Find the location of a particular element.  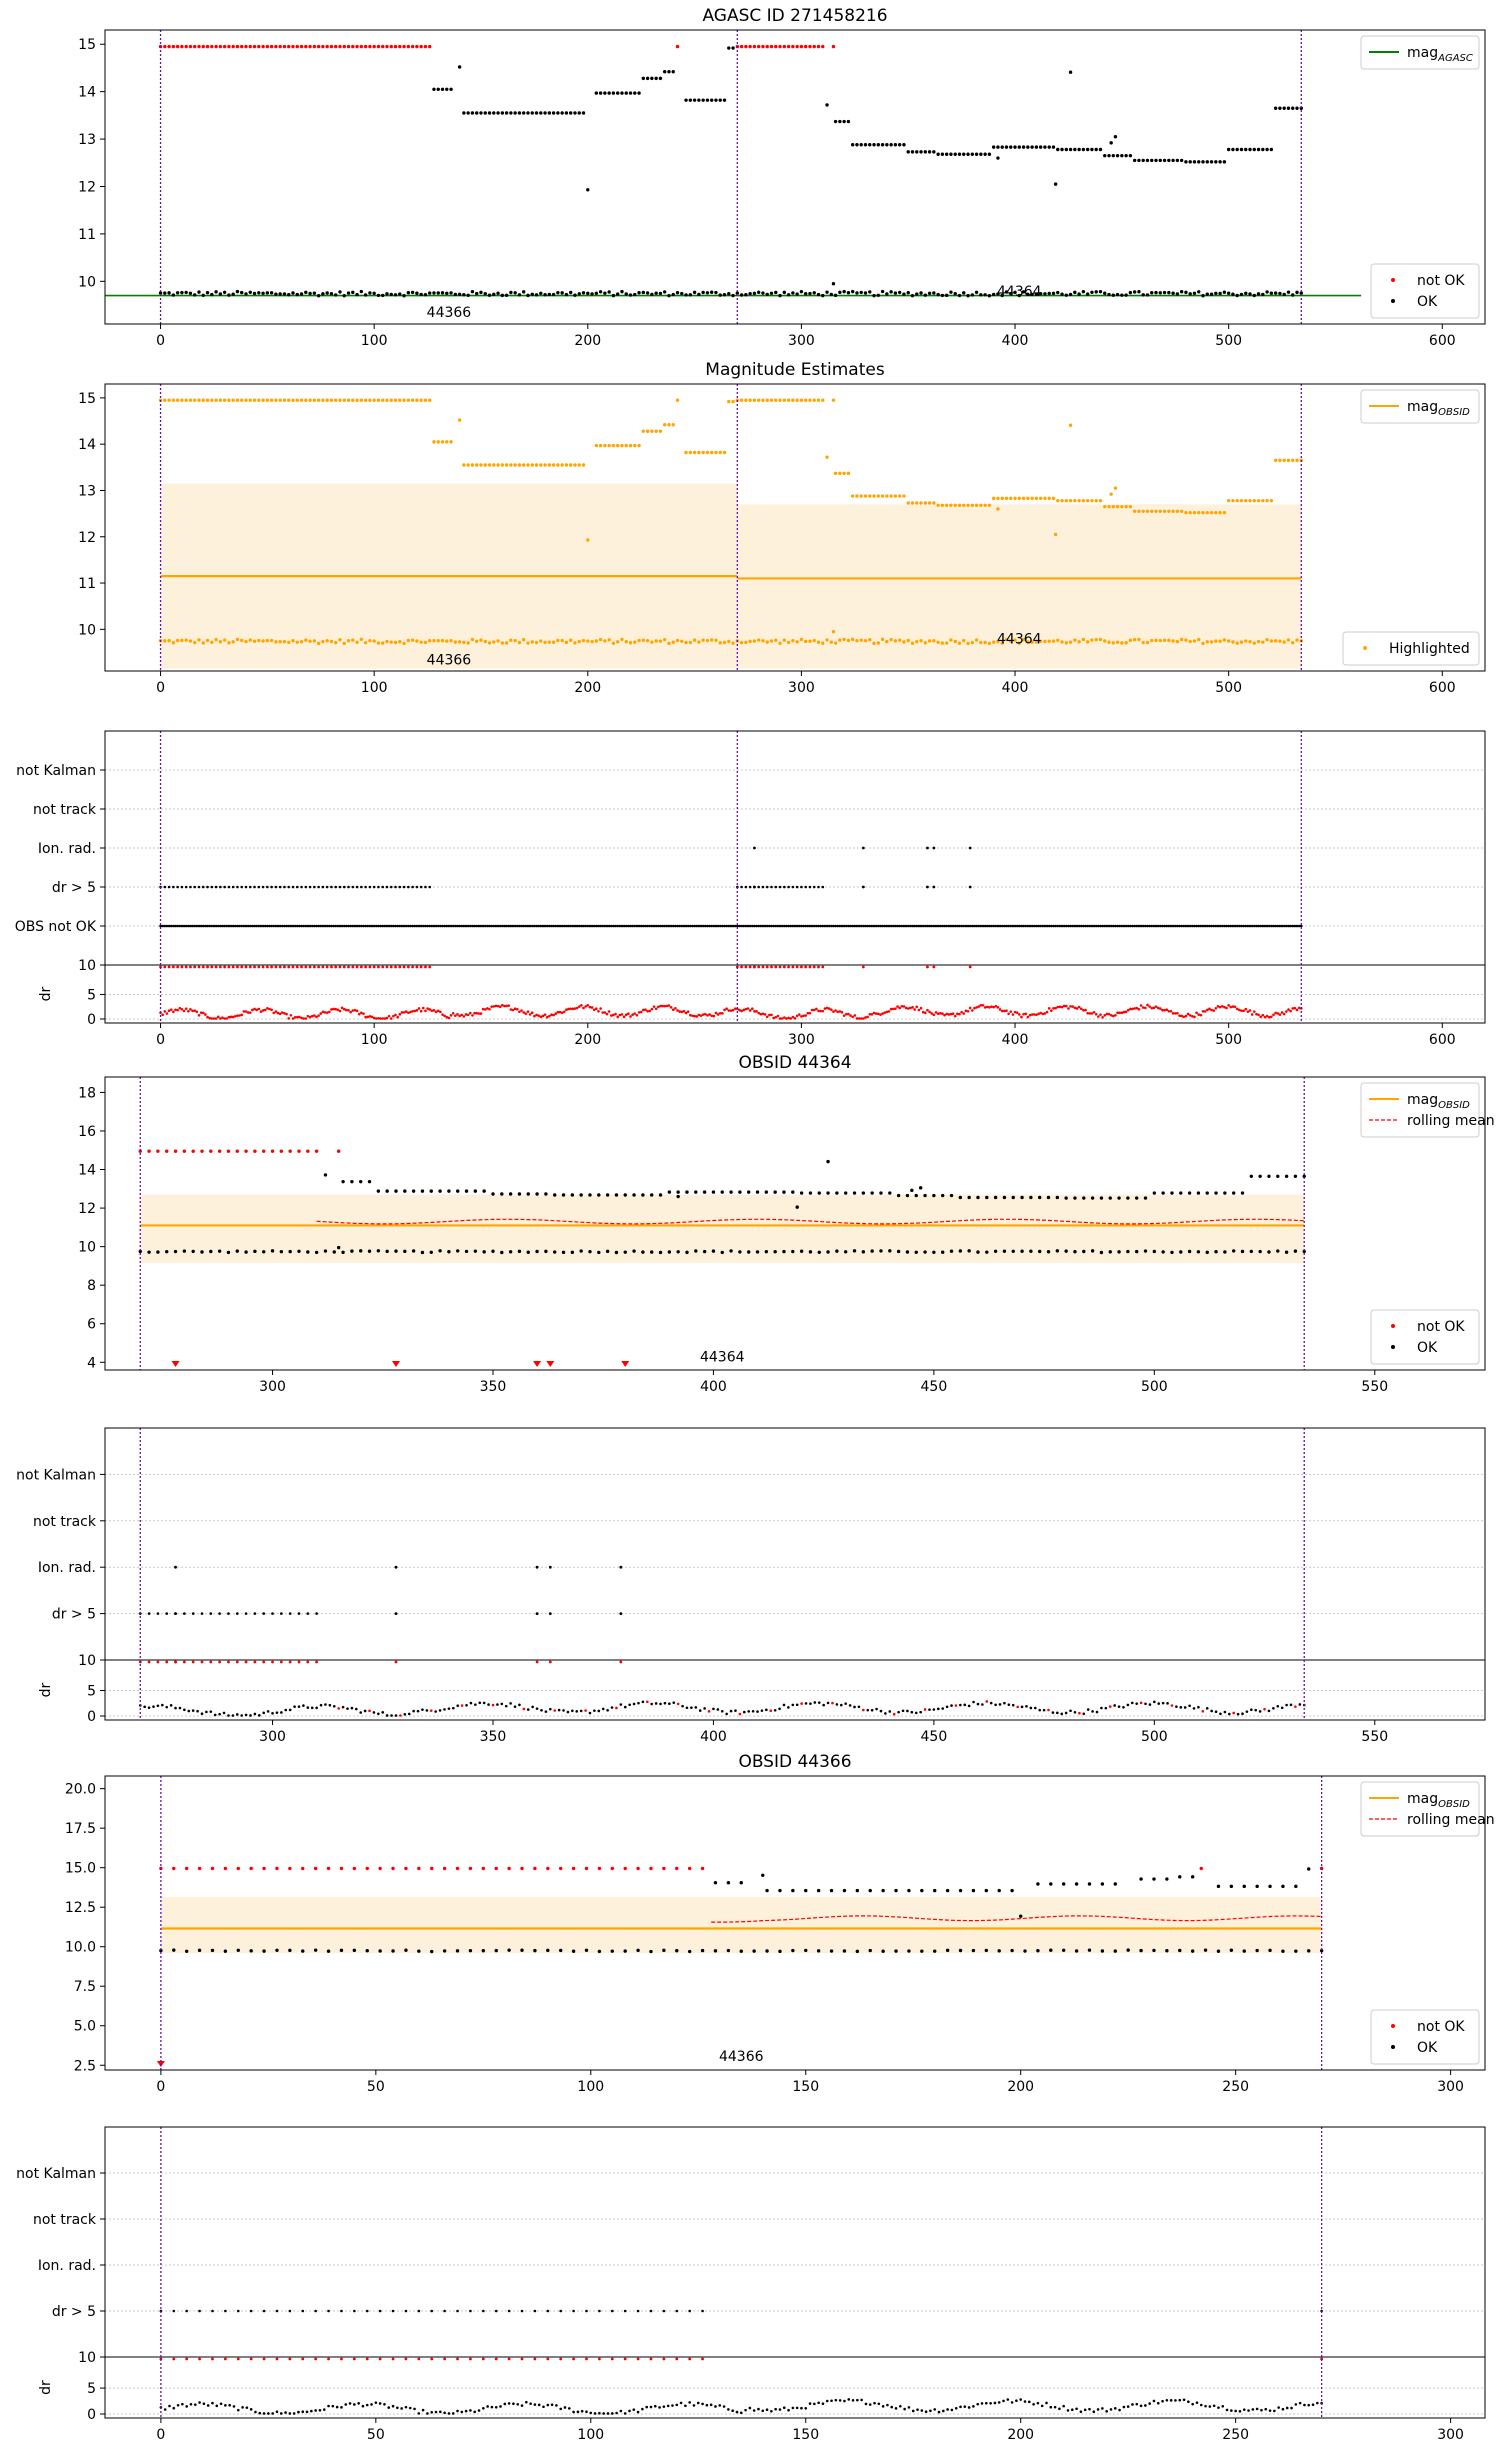

legend-label: OK is located at coordinates (1427, 302).